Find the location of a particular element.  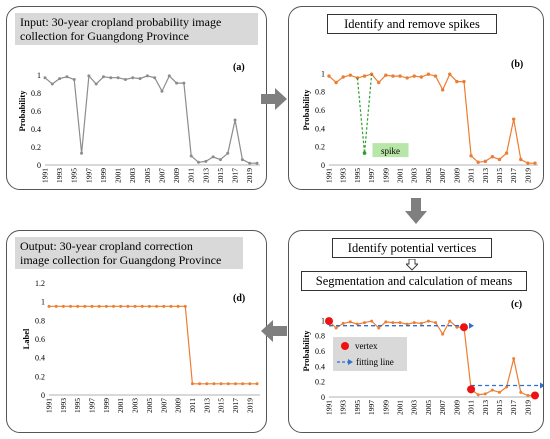

c-legend-vertex-marker is located at coordinates (345, 346).